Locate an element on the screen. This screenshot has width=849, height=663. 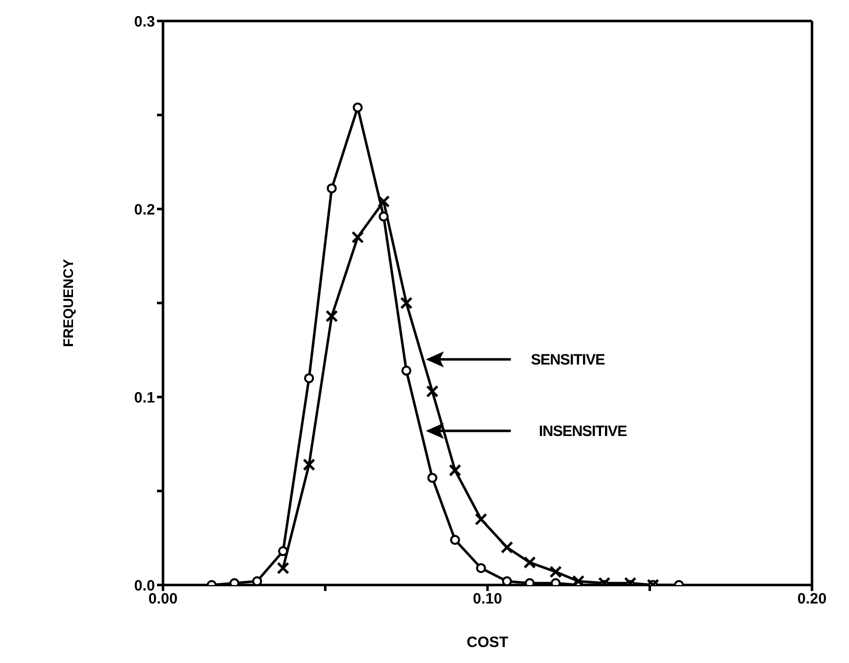
y-tick-label: 0.1 is located at coordinates (144, 397).